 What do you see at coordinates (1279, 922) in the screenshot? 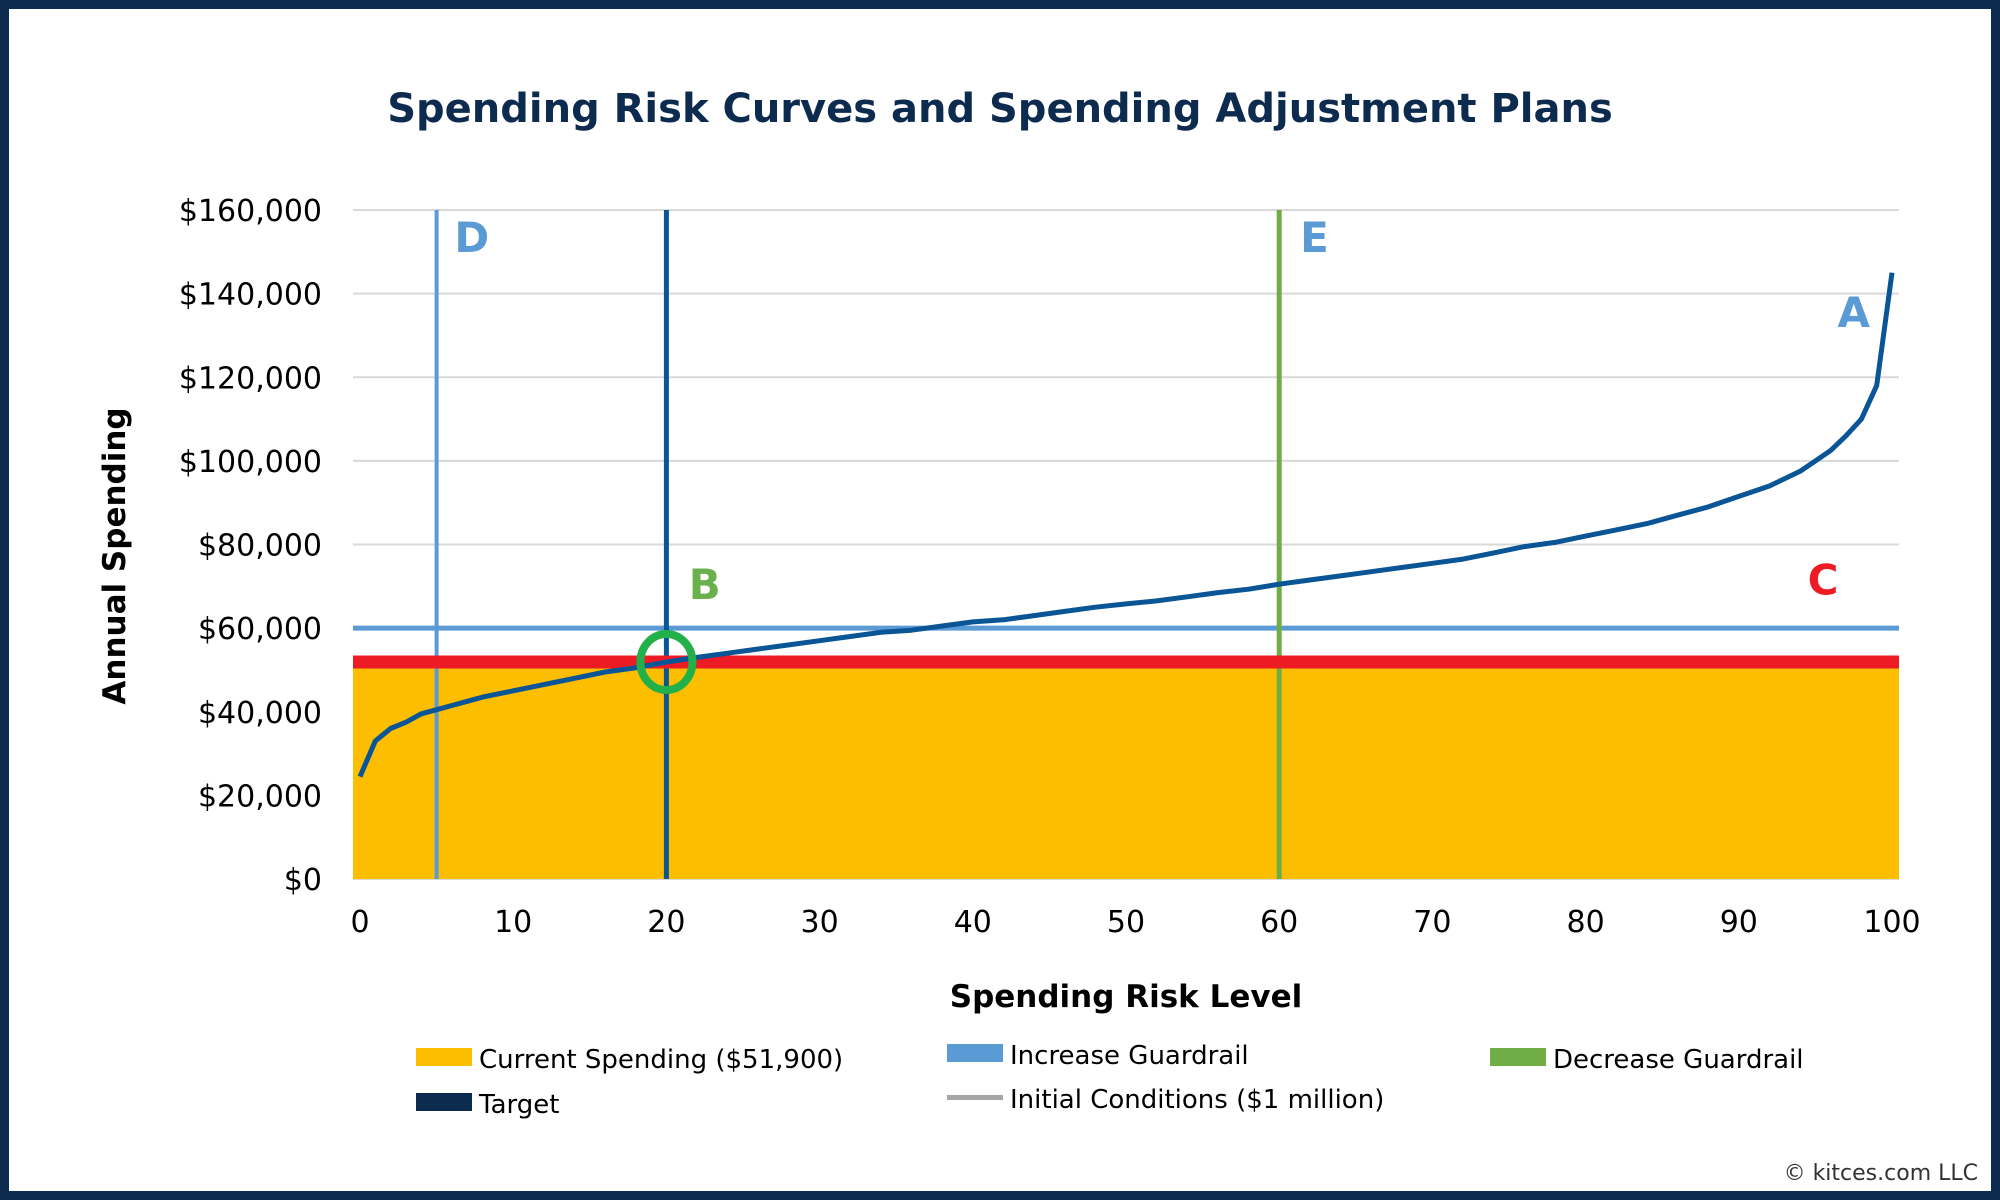
I see `x-tick-label: 60` at bounding box center [1279, 922].